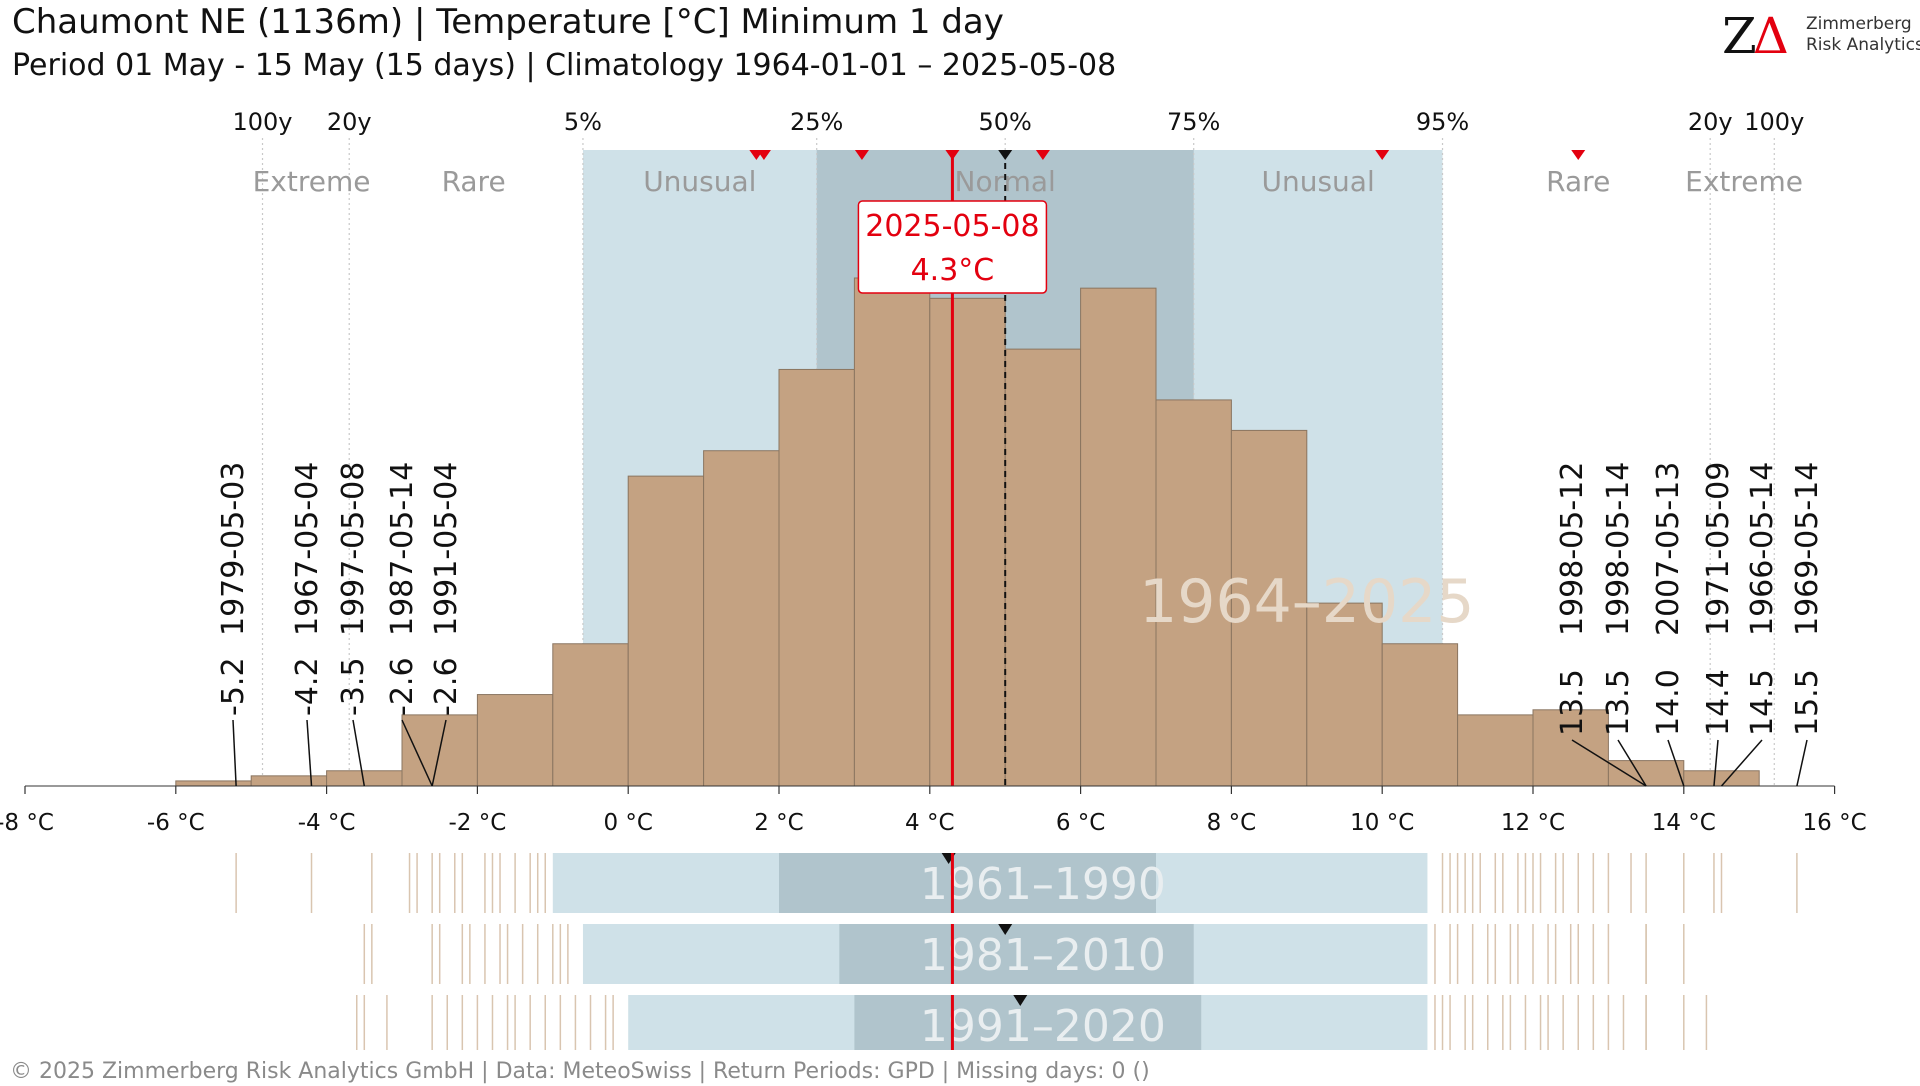 Image resolution: width=1920 pixels, height=1086 pixels. Describe the element at coordinates (27, 823) in the screenshot. I see `x-tick-label: -8 °C` at that location.